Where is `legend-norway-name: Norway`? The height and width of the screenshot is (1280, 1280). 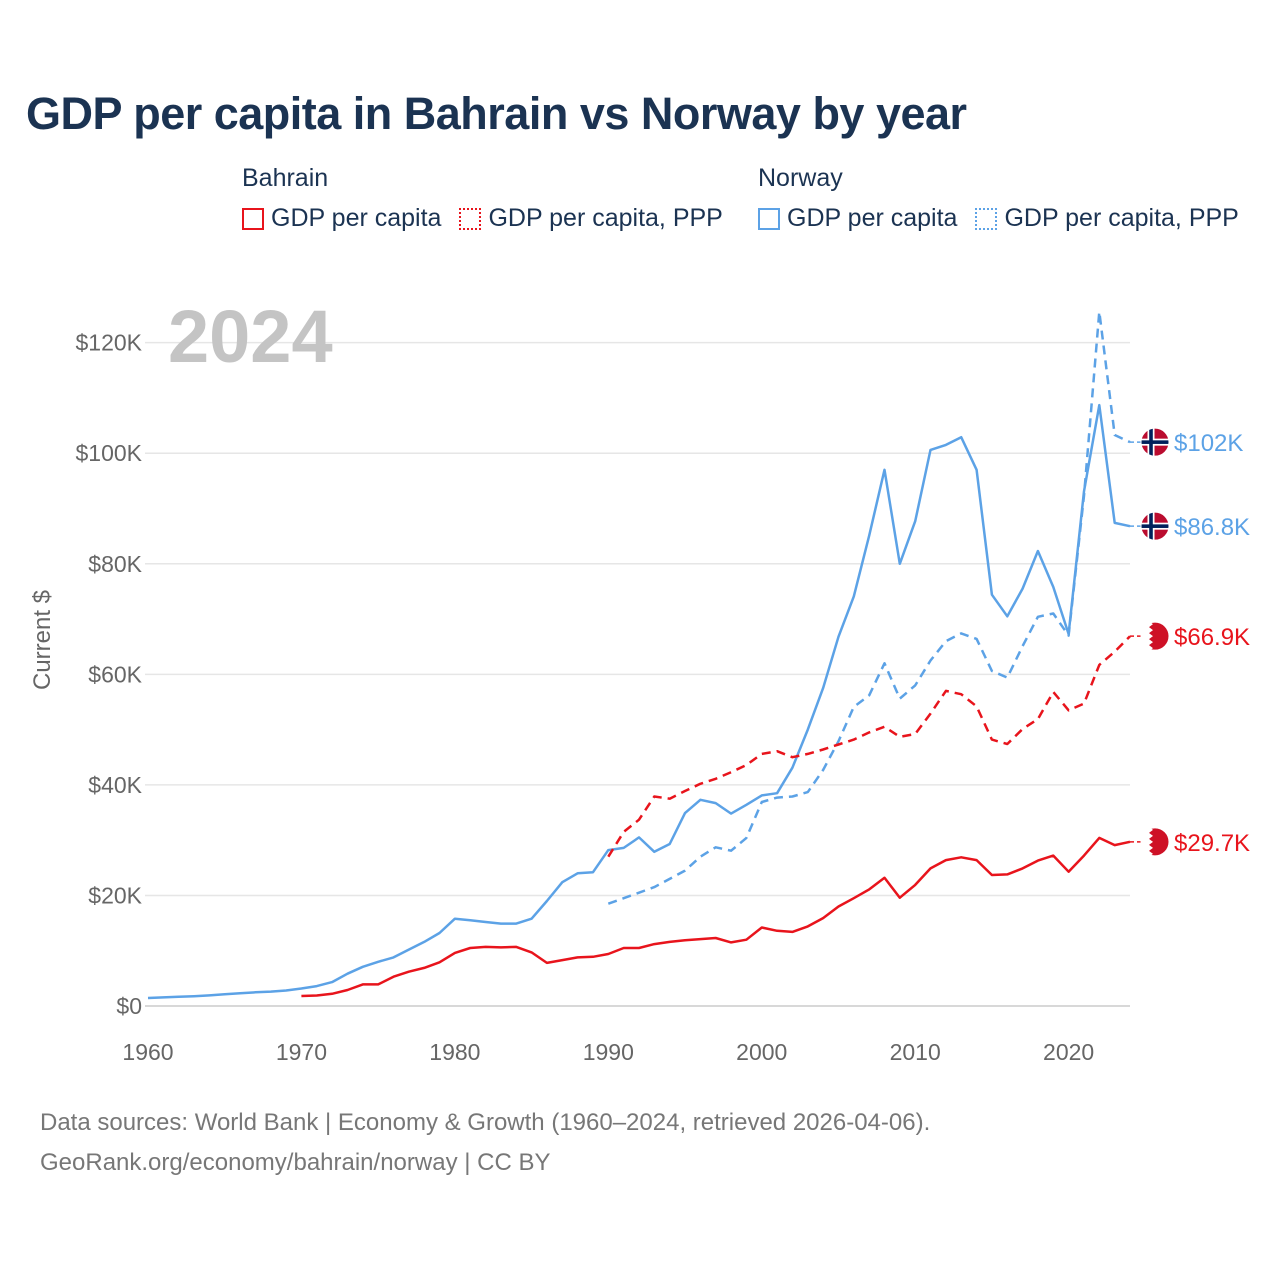 legend-norway-name: Norway is located at coordinates (800, 178).